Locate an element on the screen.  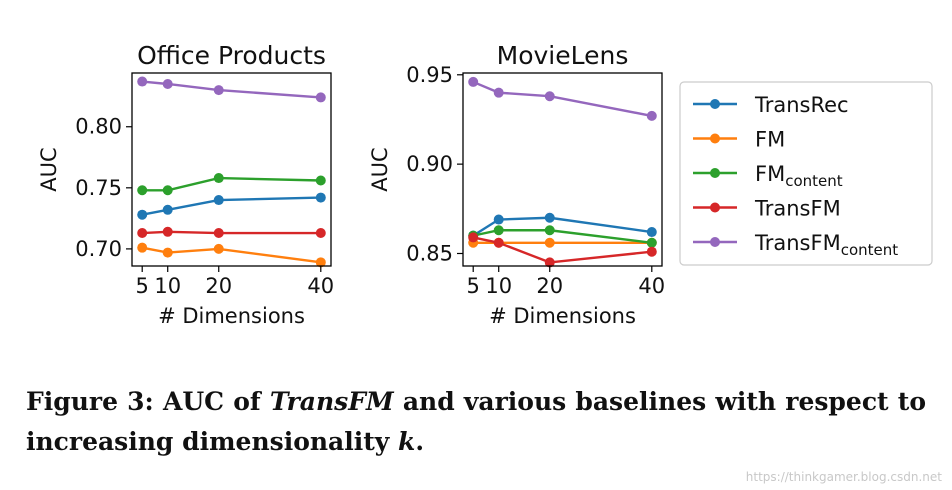
y-tick-label: 0.70 is located at coordinates (98, 249).